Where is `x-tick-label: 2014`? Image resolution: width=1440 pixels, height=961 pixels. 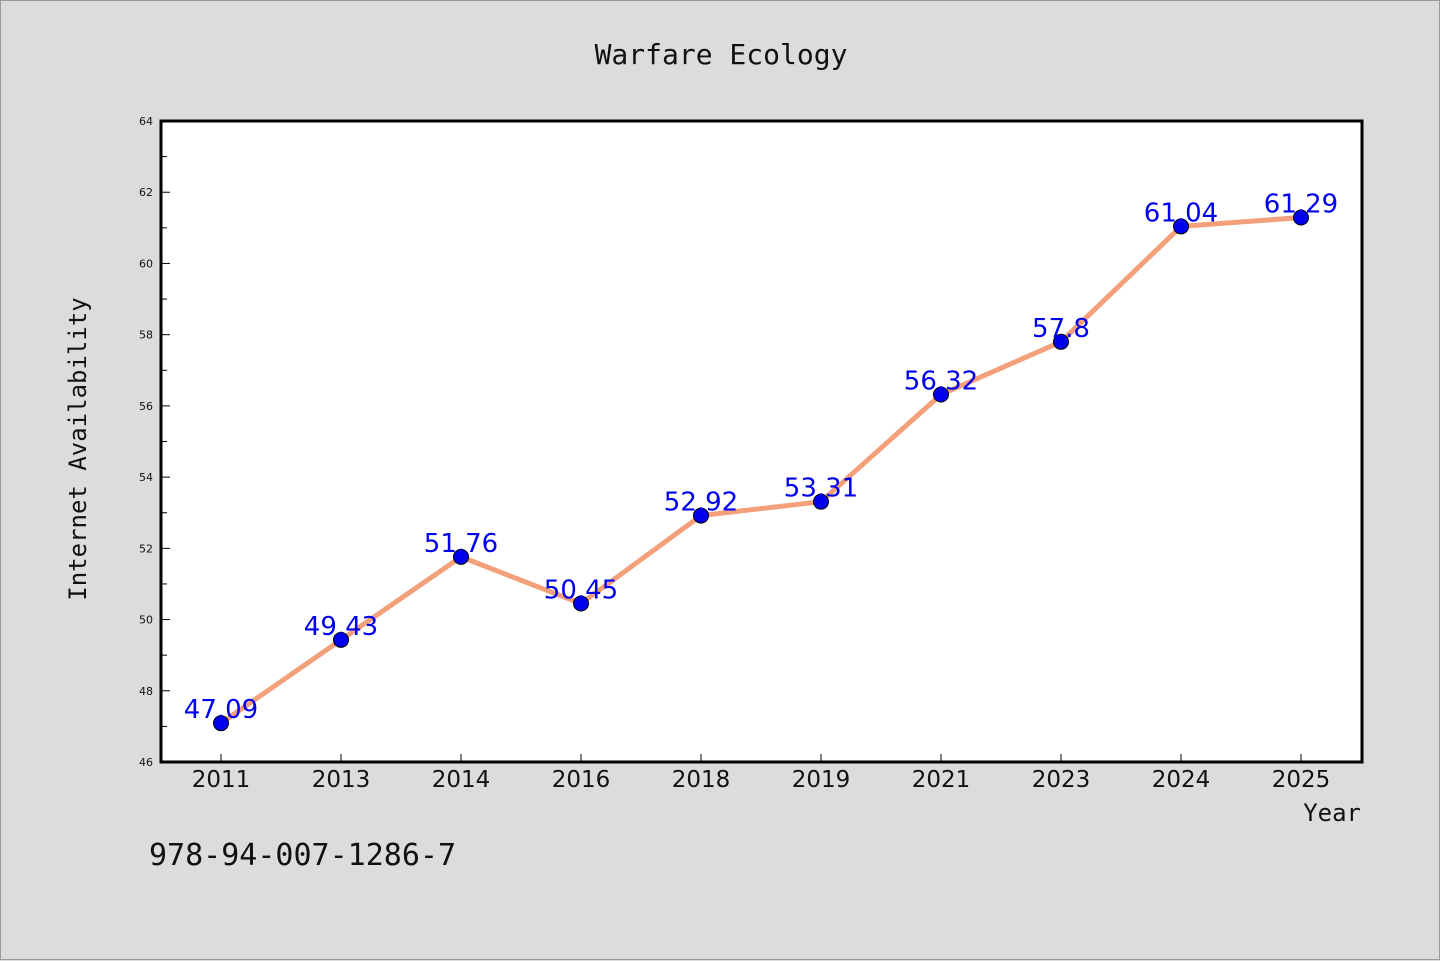
x-tick-label: 2014 is located at coordinates (461, 780).